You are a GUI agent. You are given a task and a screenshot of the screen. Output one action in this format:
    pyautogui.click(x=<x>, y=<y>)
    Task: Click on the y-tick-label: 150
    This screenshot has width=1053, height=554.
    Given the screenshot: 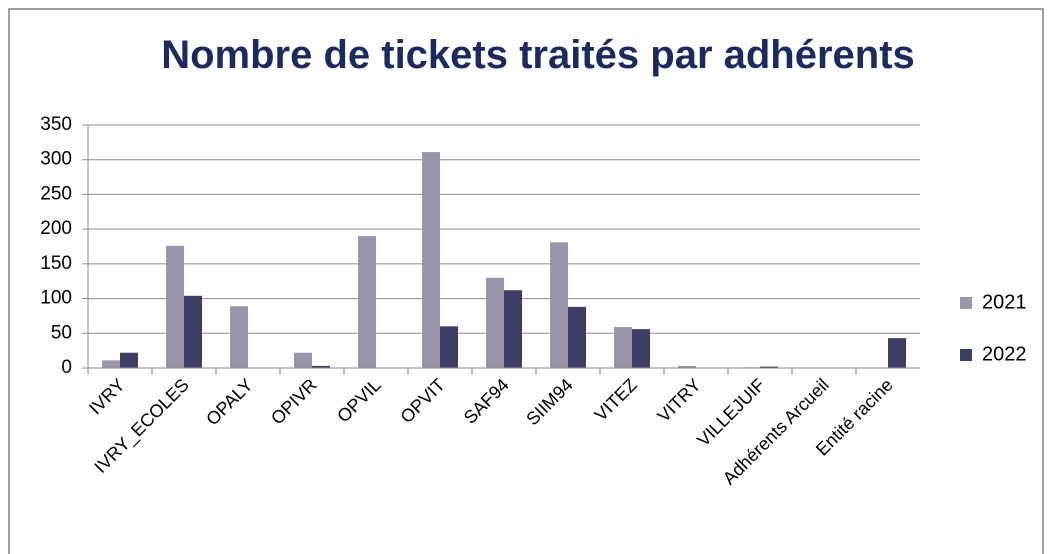 What is the action you would take?
    pyautogui.click(x=56, y=263)
    